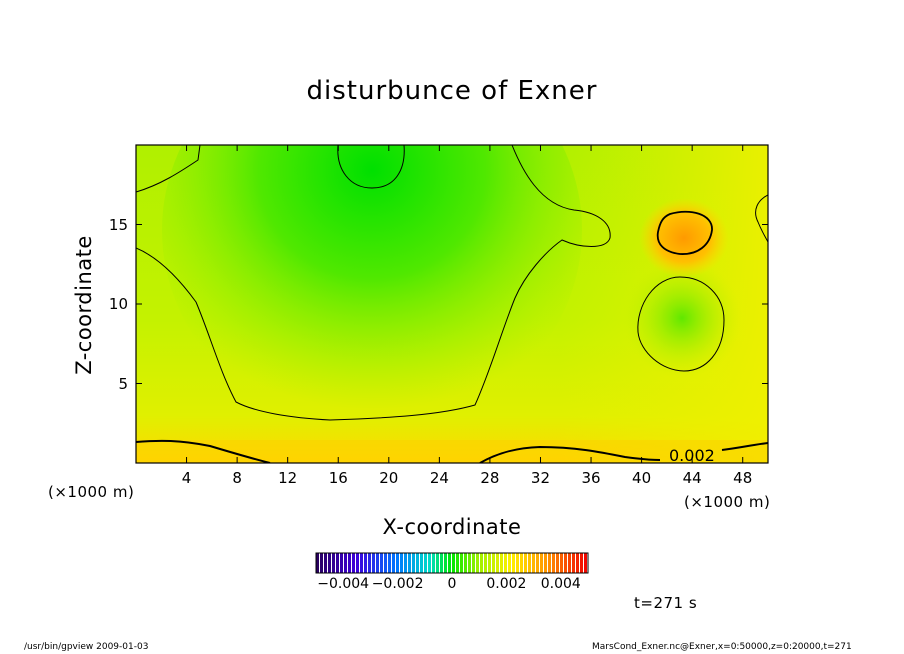 The height and width of the screenshot is (654, 904). Describe the element at coordinates (186, 478) in the screenshot. I see `x-tick-label: 4` at that location.